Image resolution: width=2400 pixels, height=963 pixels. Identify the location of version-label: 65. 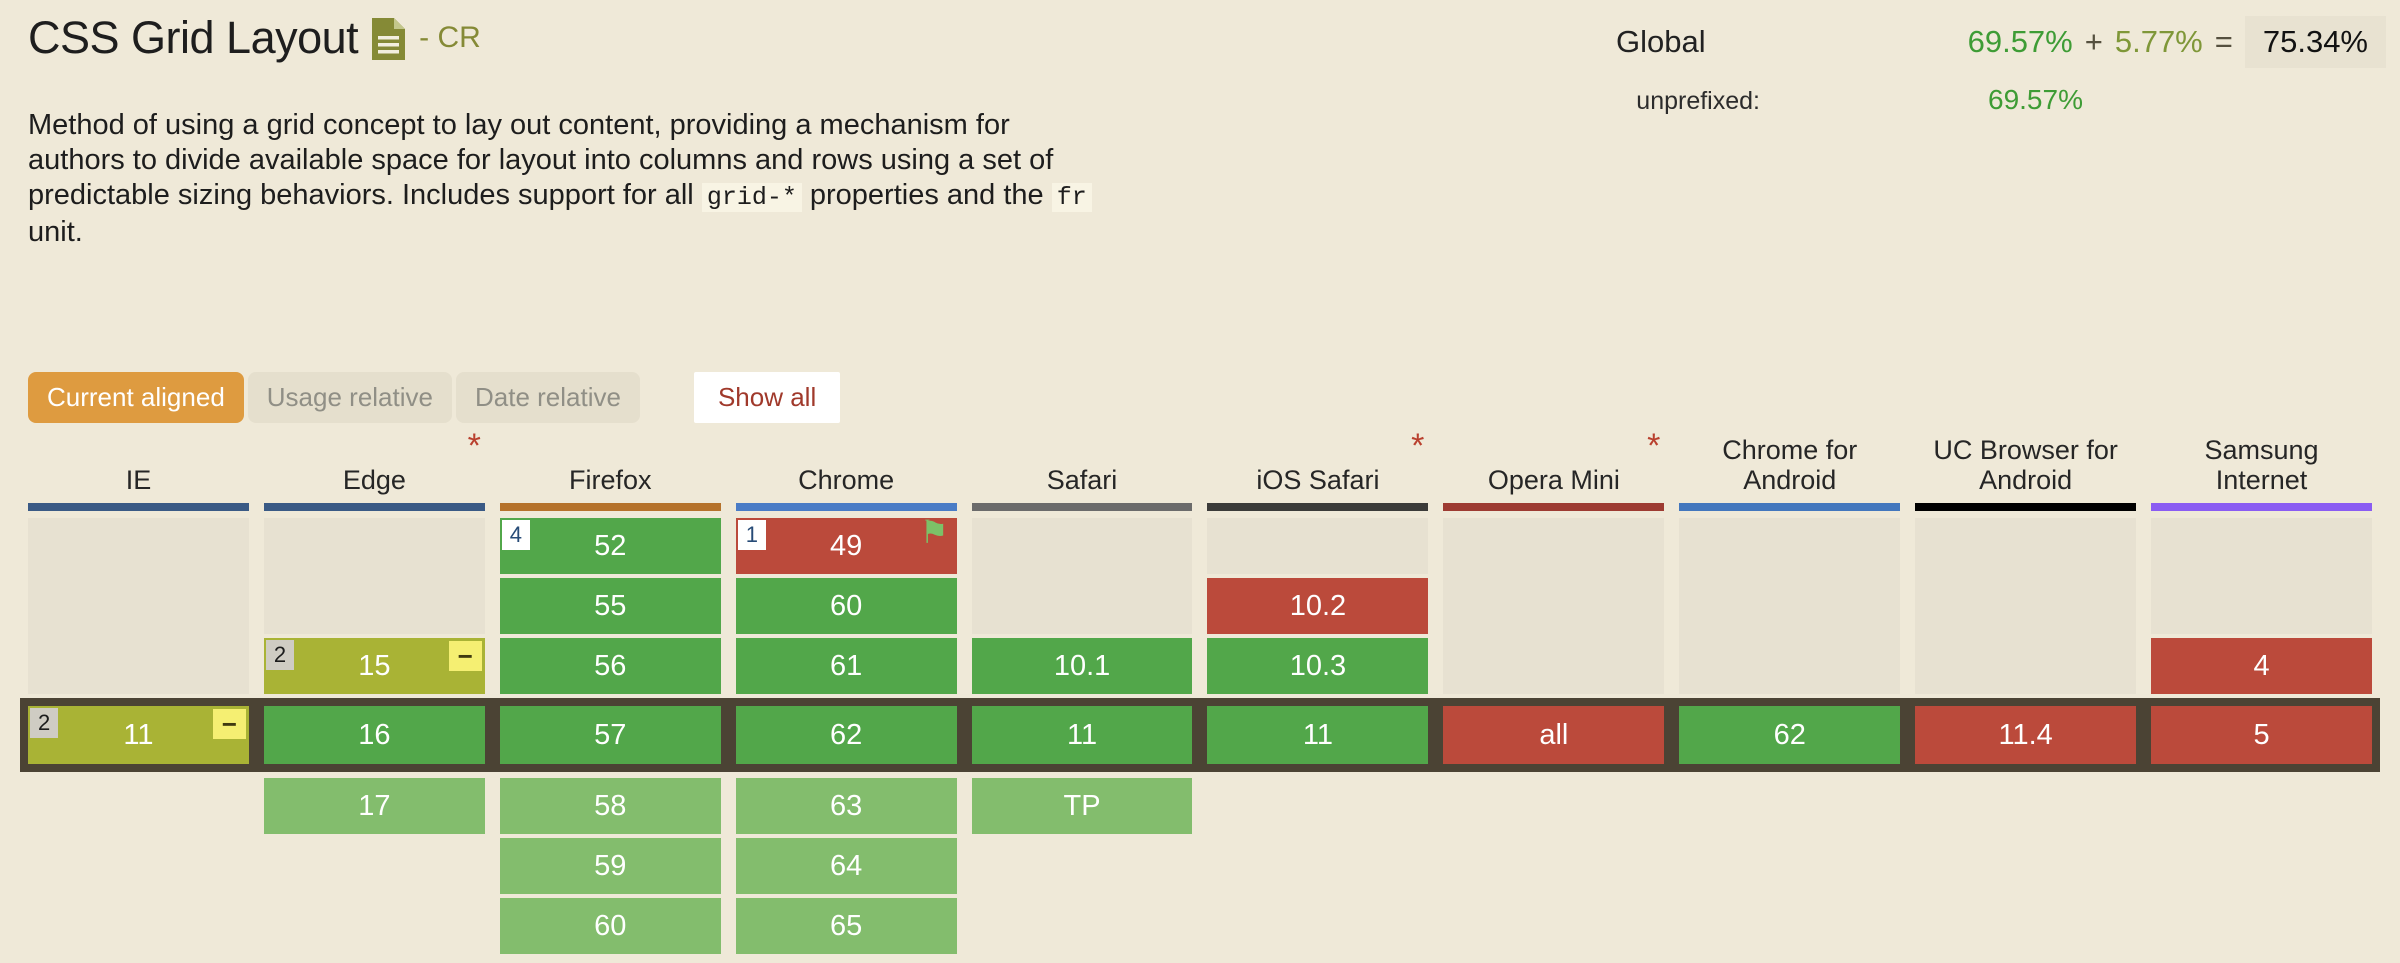
(846, 925).